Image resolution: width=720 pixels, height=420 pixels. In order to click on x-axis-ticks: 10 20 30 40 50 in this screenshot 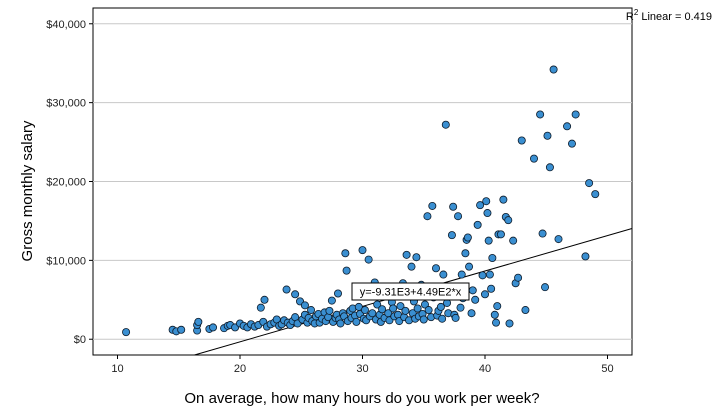, I will do `click(362, 365)`.